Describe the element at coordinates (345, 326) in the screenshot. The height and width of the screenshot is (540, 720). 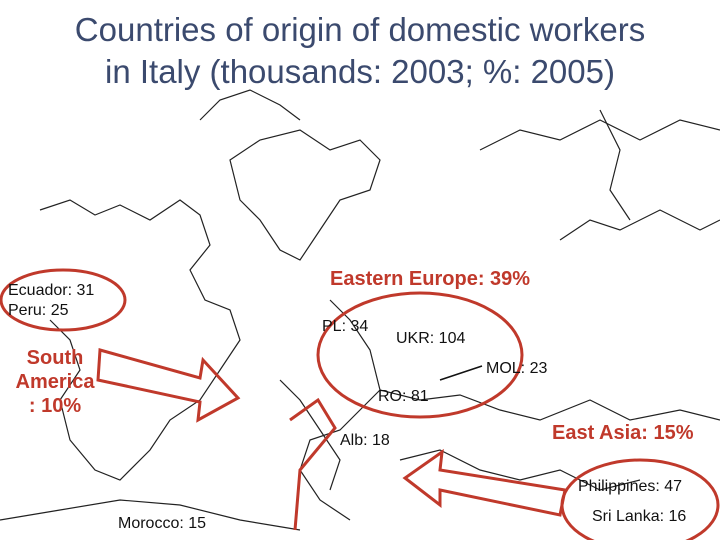
I see `country-label: PL: 34` at that location.